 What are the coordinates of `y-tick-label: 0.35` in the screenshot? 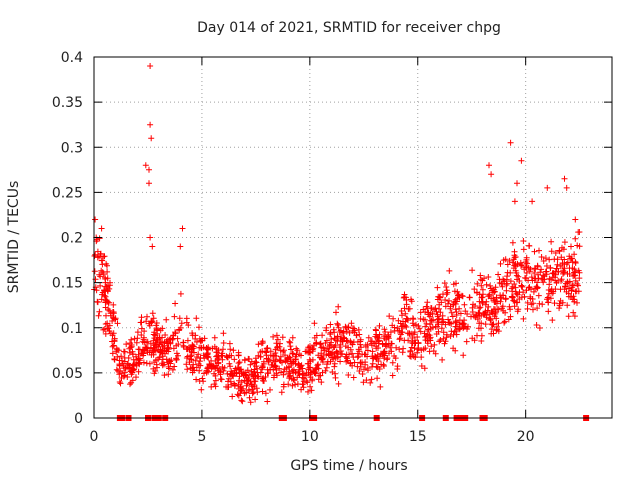 It's located at (67, 103).